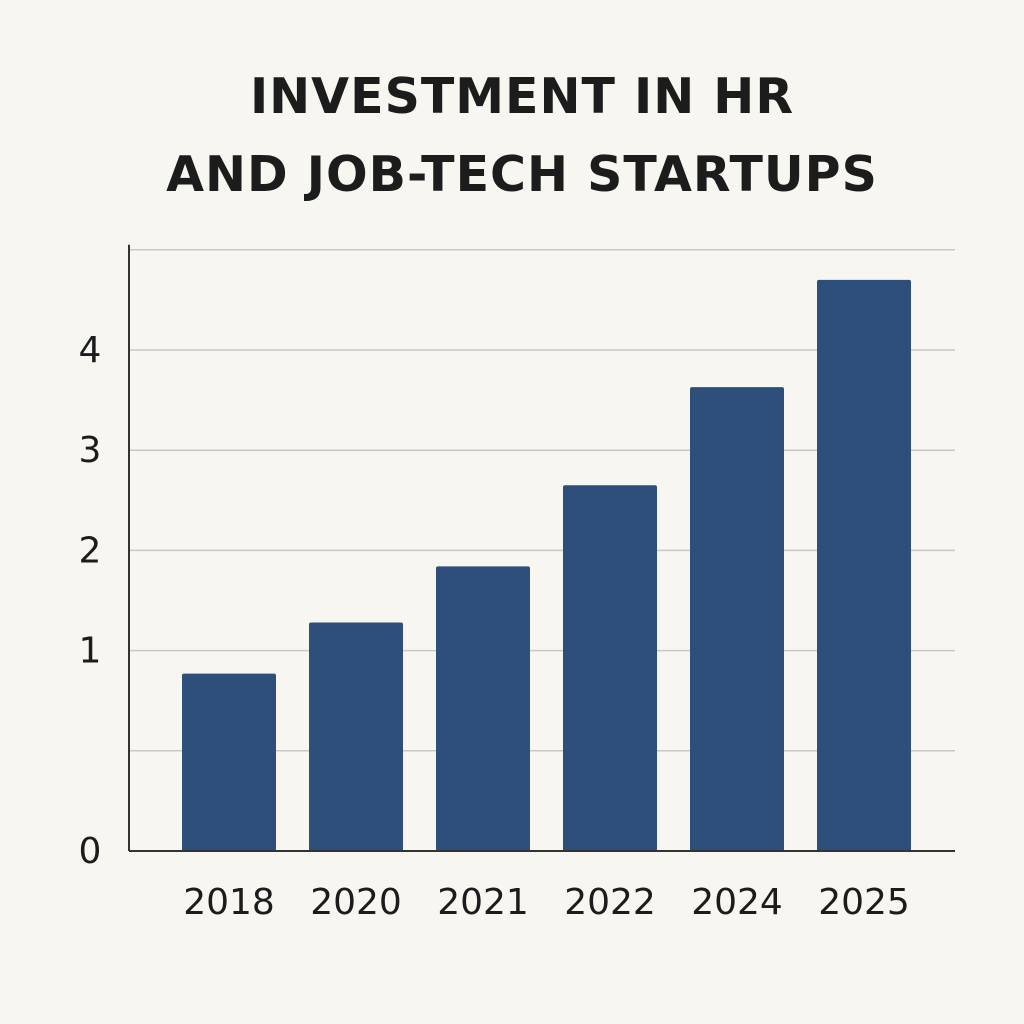 The image size is (1024, 1024). I want to click on y-tick-label: 1, so click(90, 651).